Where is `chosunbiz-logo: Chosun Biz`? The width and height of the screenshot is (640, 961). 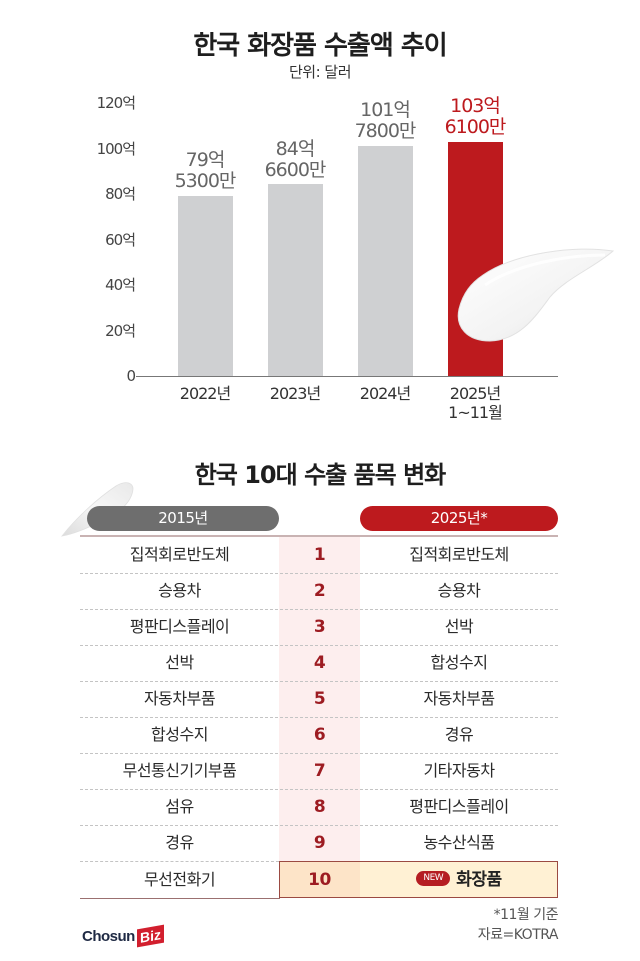 chosunbiz-logo: Chosun Biz is located at coordinates (123, 936).